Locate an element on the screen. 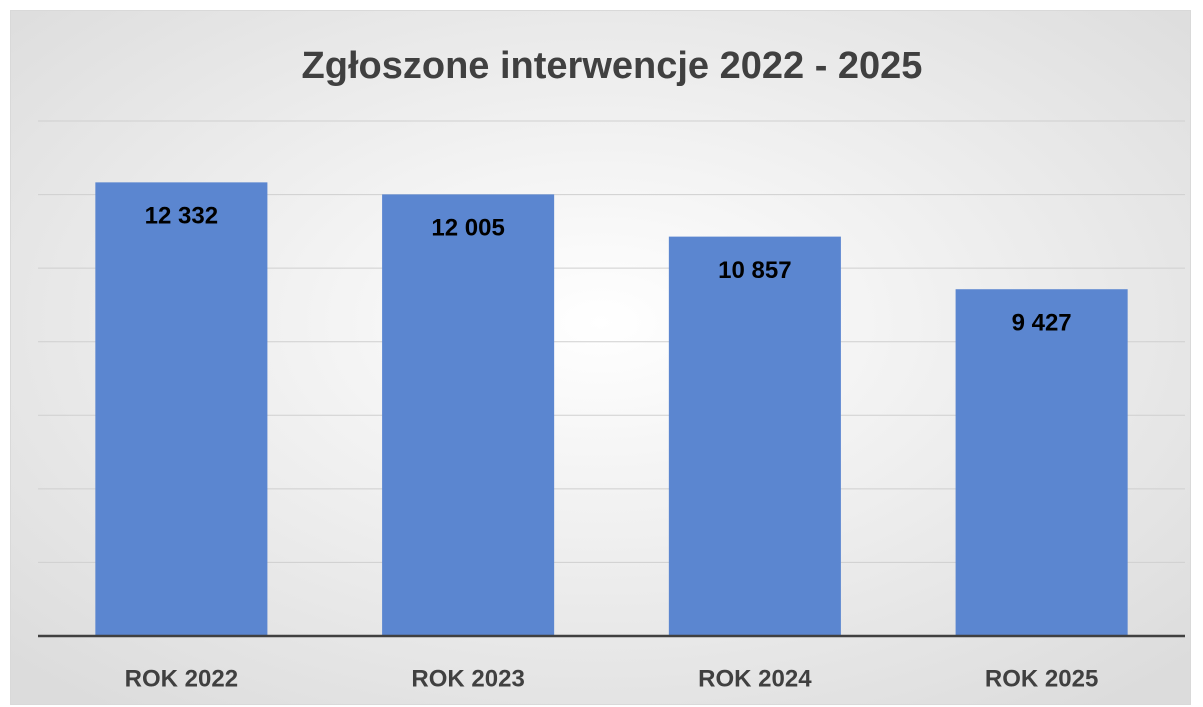 The height and width of the screenshot is (707, 1203). x-tick-label: ROK 2022 is located at coordinates (181, 678).